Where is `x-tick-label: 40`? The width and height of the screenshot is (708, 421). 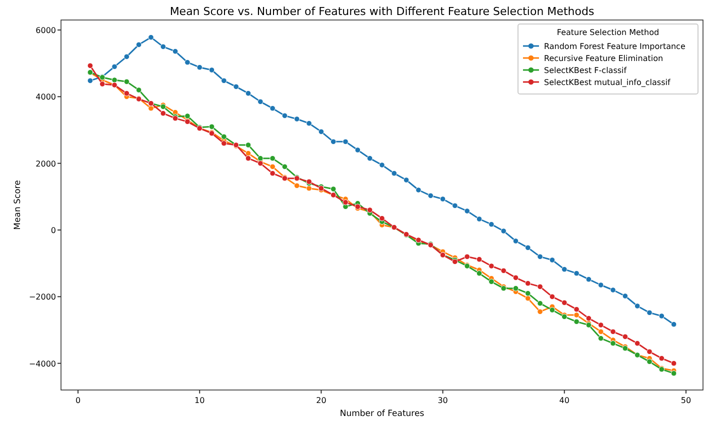
x-tick-label: 40 is located at coordinates (564, 400).